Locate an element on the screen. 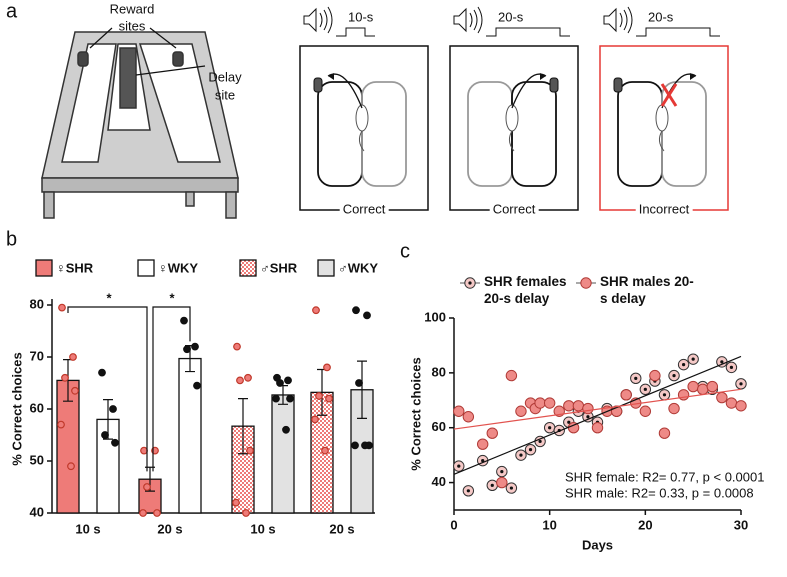 The width and height of the screenshot is (787, 577). y-tick-label: 80 is located at coordinates (439, 371).